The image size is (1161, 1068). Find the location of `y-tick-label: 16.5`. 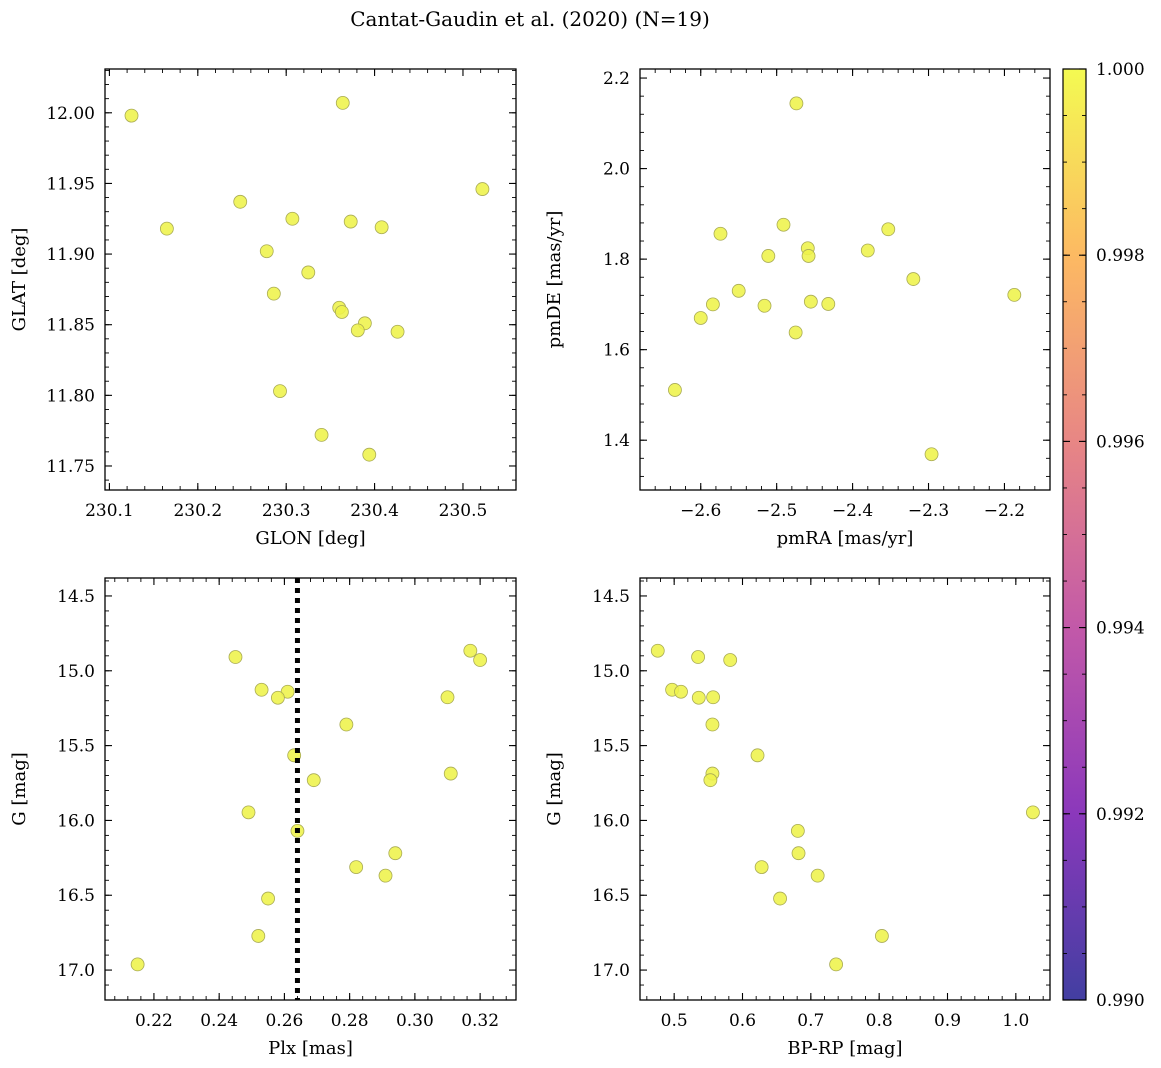

y-tick-label: 16.5 is located at coordinates (611, 896).